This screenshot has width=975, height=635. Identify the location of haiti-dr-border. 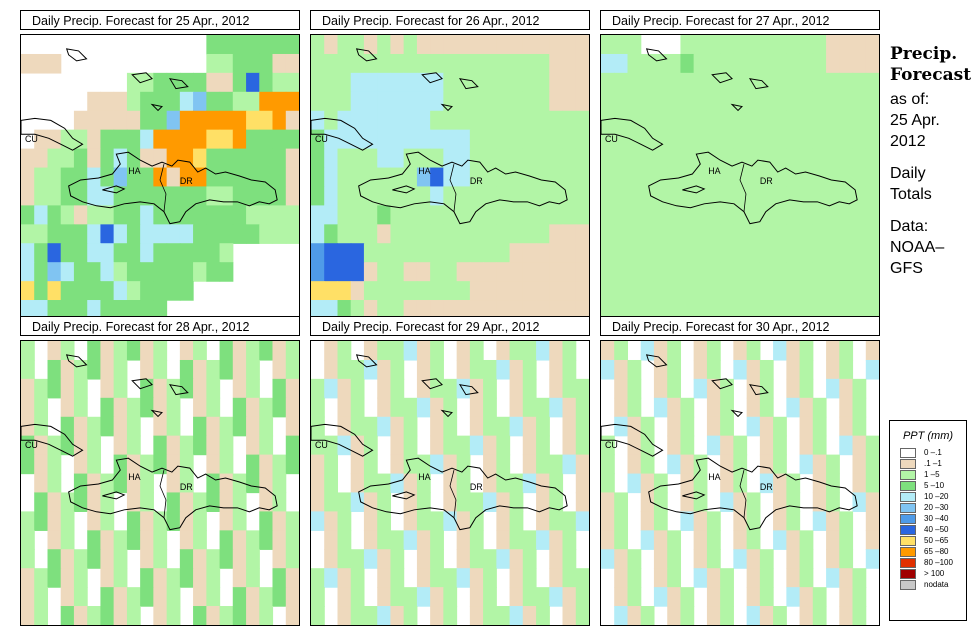
(743, 187).